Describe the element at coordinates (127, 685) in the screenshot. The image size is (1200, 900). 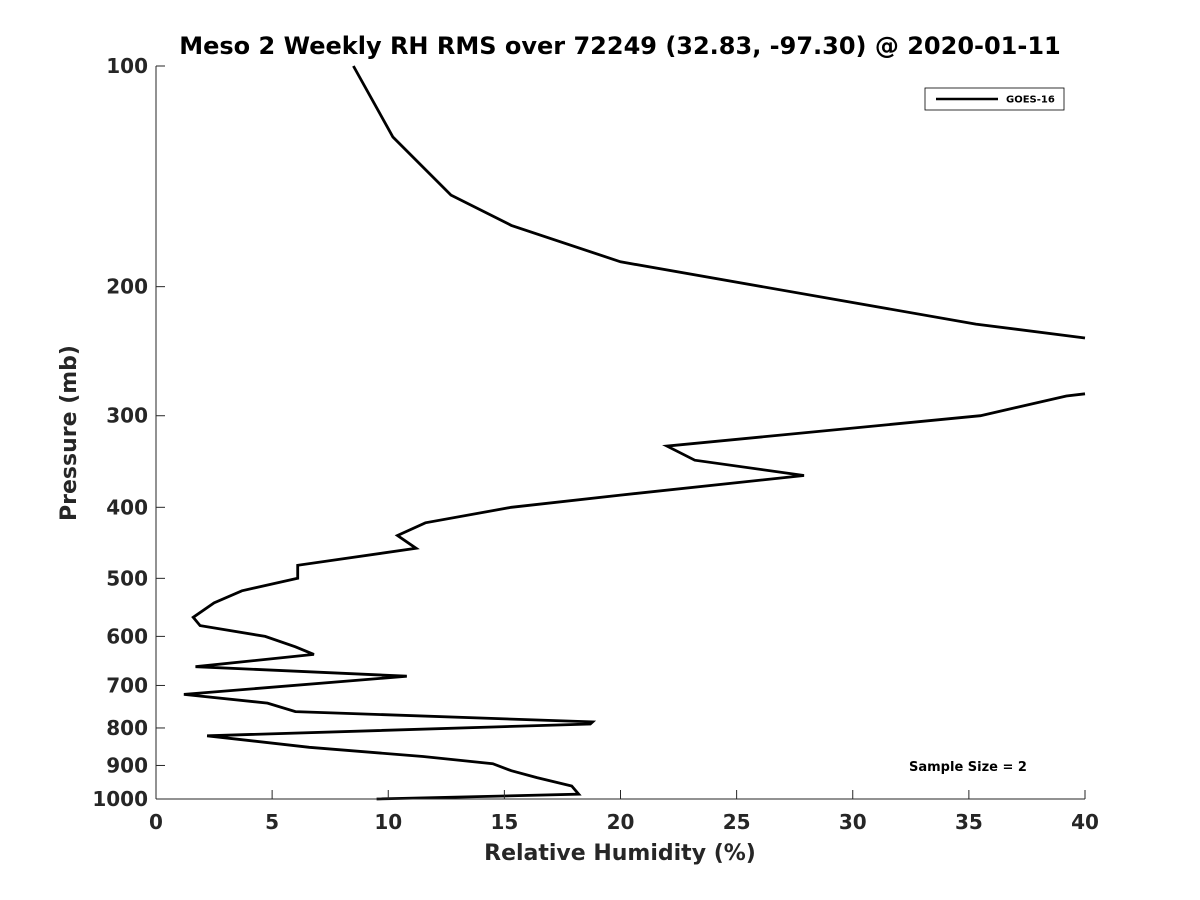
I see `y-tick-label: 700` at that location.